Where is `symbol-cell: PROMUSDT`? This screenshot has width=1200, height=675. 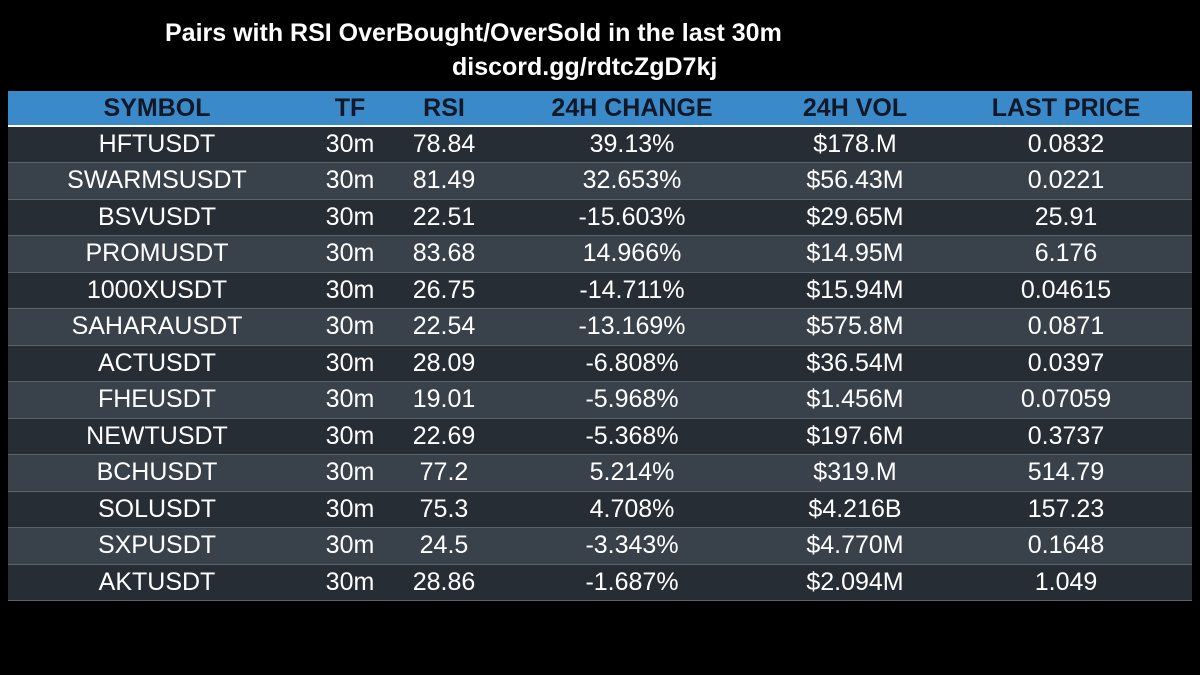
symbol-cell: PROMUSDT is located at coordinates (157, 254).